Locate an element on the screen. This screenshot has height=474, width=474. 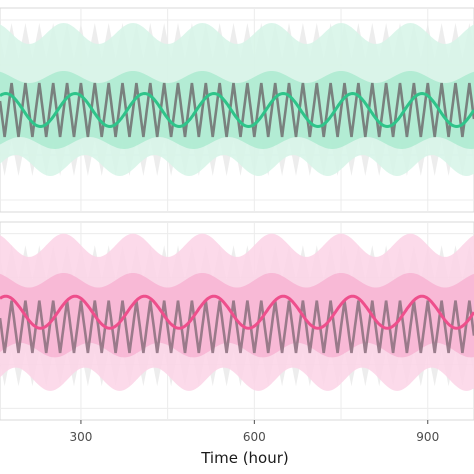
x-axis-title: Time (hour) is located at coordinates (244, 458).